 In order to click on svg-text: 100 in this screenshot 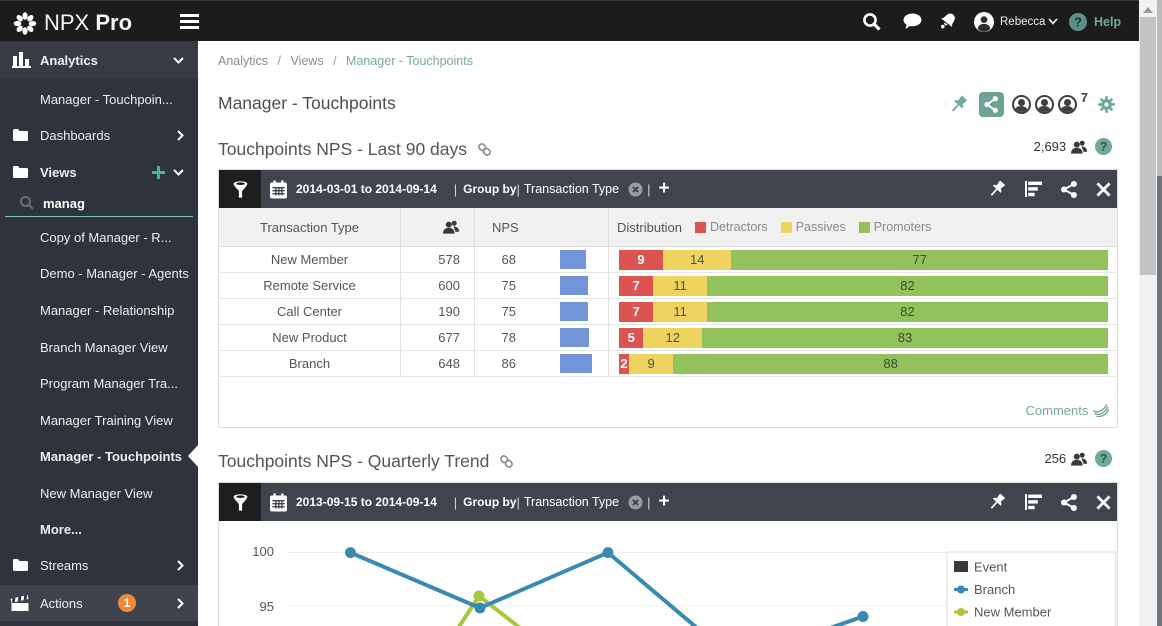, I will do `click(263, 551)`.